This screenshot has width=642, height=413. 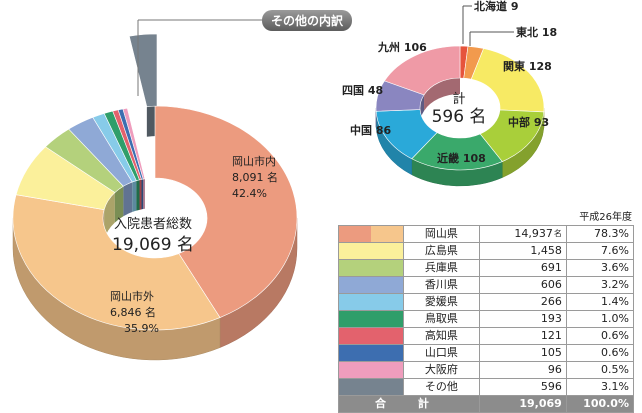 What do you see at coordinates (441, 319) in the screenshot?
I see `row-name: 鳥取県` at bounding box center [441, 319].